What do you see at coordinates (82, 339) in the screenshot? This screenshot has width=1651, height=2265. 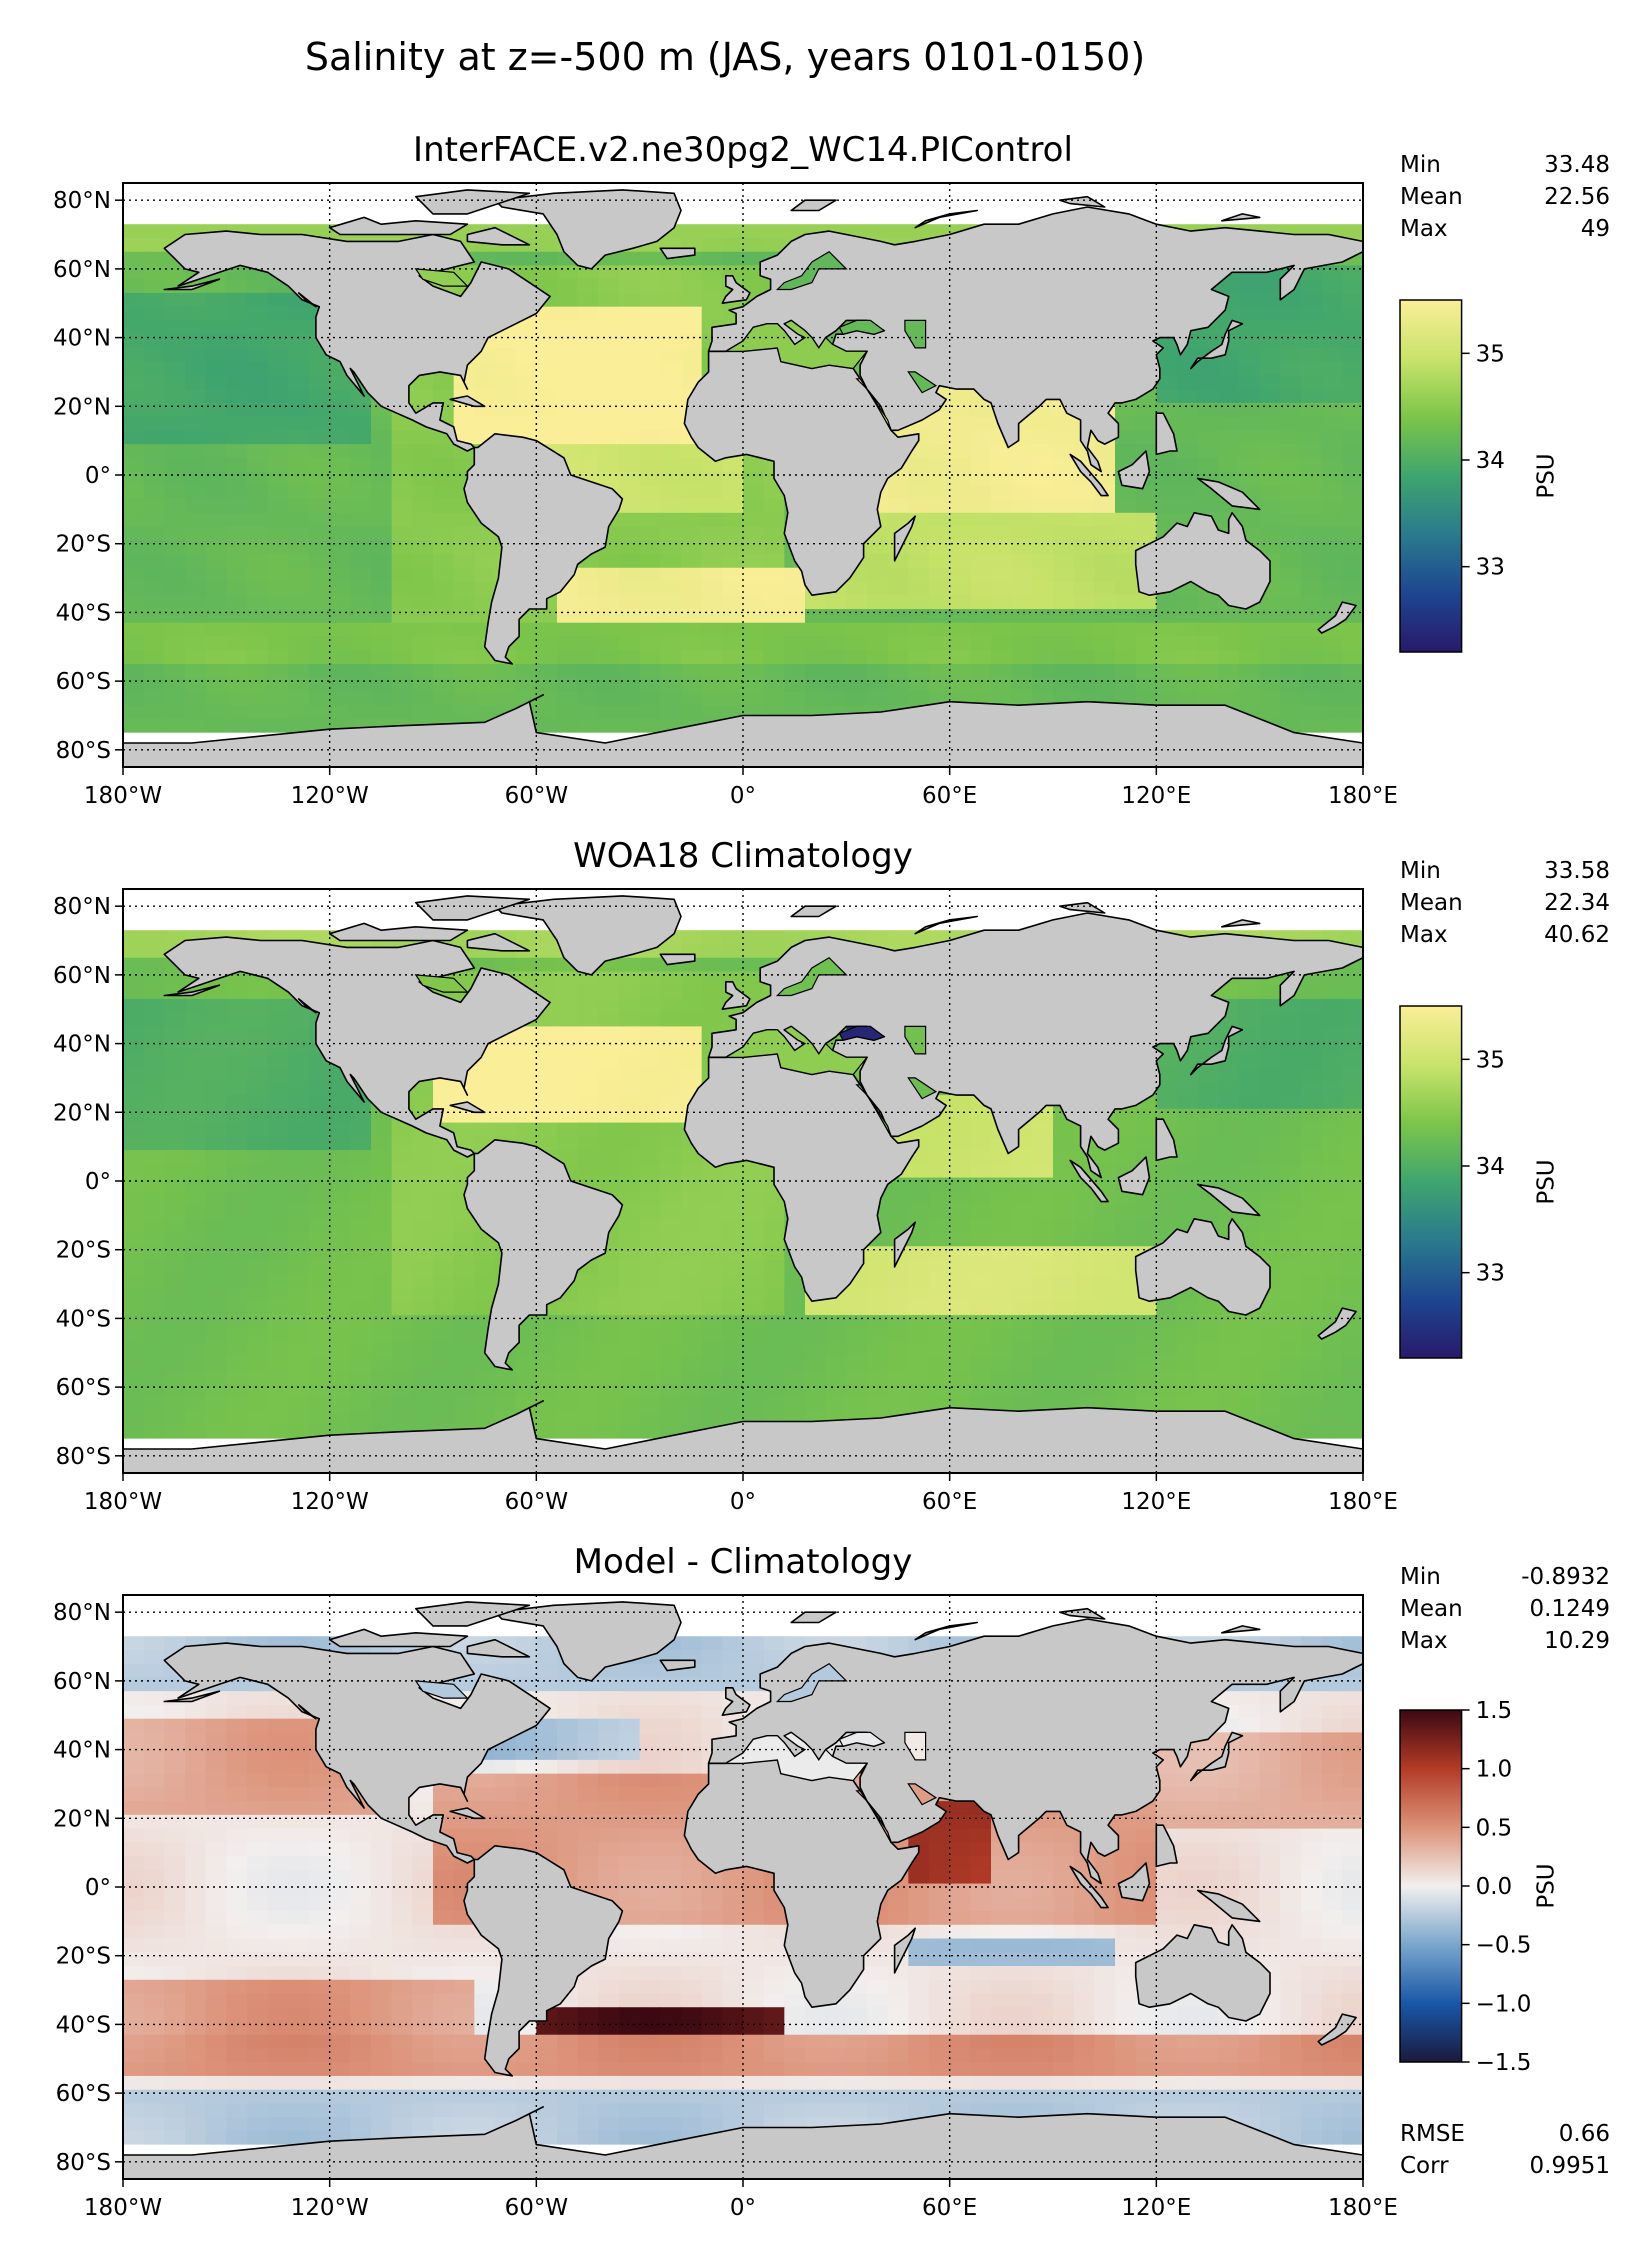 I see `lat-tick-label: 40°N` at bounding box center [82, 339].